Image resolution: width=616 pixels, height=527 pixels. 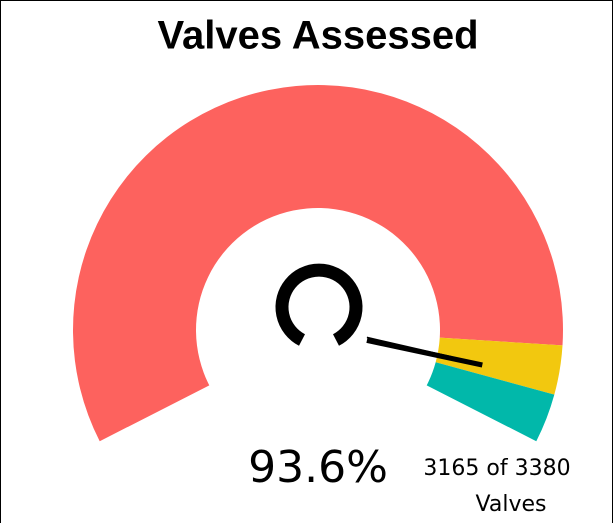 I want to click on gauge-icon, so click(x=319, y=304).